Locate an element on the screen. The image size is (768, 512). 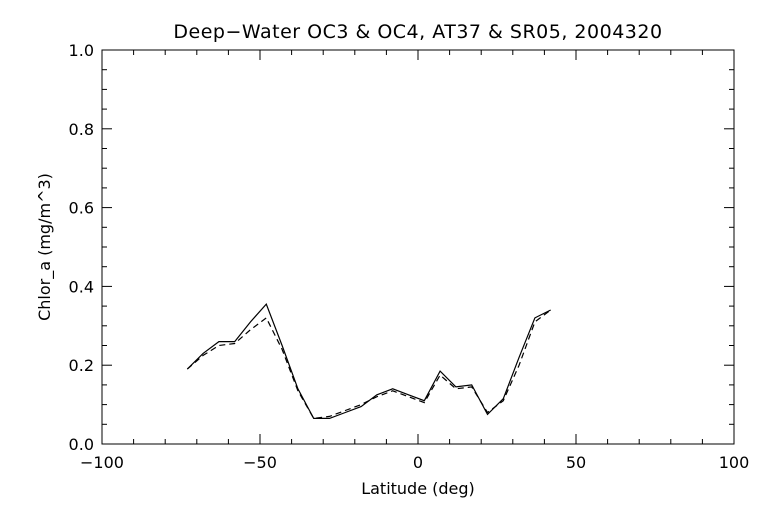
x-tick-label: 100 is located at coordinates (734, 462).